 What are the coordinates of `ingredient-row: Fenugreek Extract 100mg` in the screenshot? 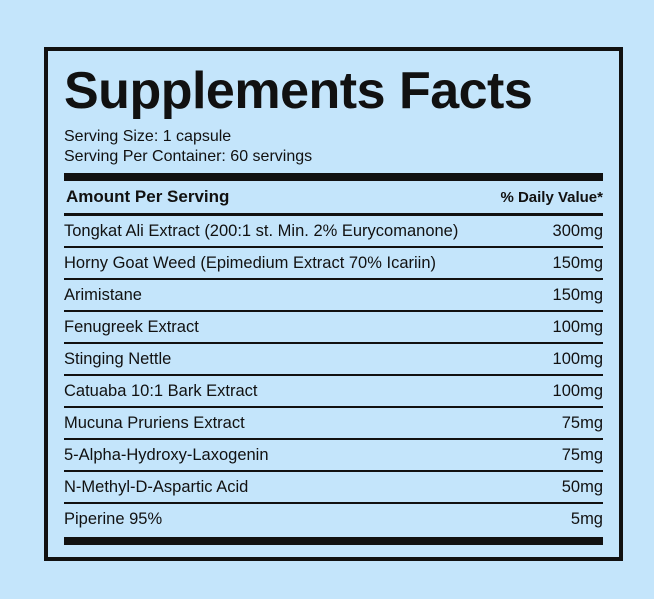 It's located at (333, 328).